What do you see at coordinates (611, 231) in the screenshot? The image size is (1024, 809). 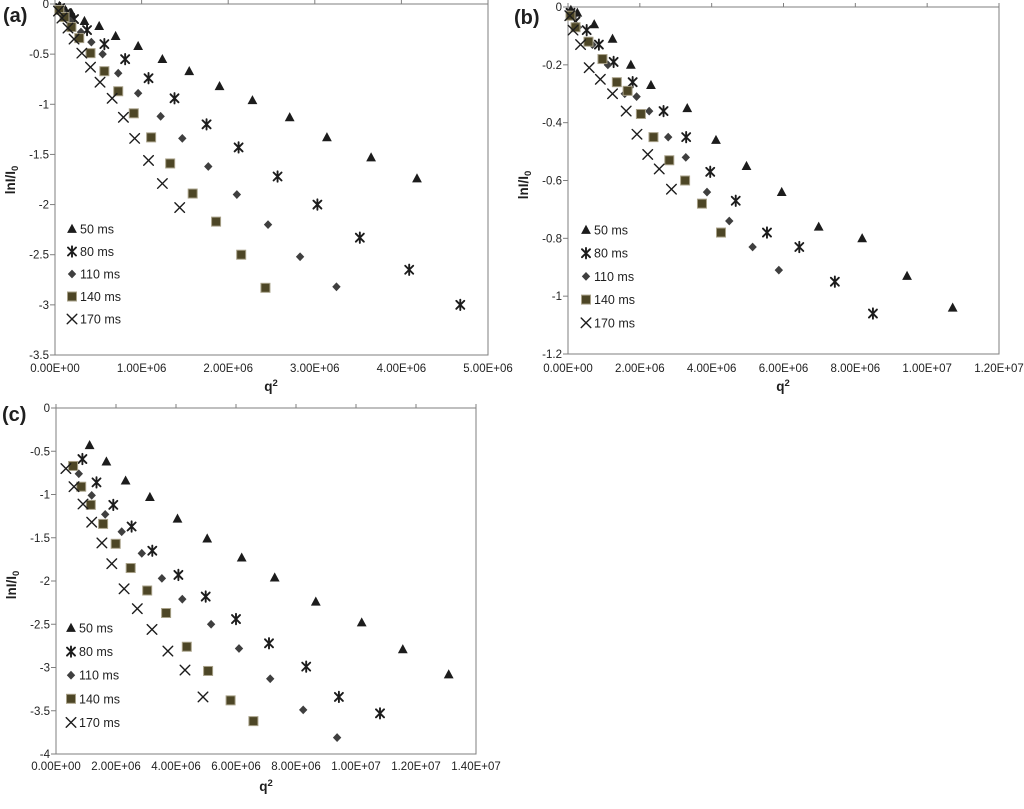 I see `legend-label: 50 ms` at bounding box center [611, 231].